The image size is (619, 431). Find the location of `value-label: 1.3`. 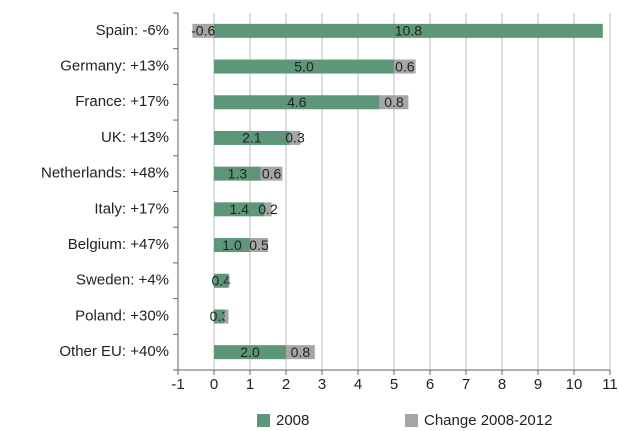

value-label: 1.3 is located at coordinates (238, 173).